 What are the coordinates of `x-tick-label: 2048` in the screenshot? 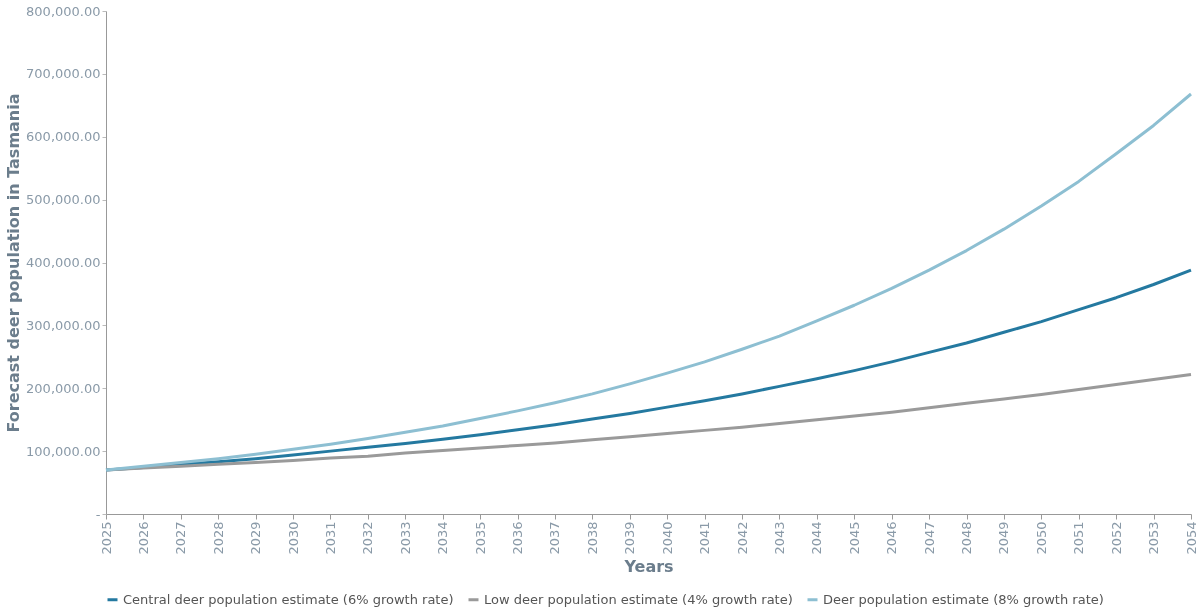 It's located at (967, 538).